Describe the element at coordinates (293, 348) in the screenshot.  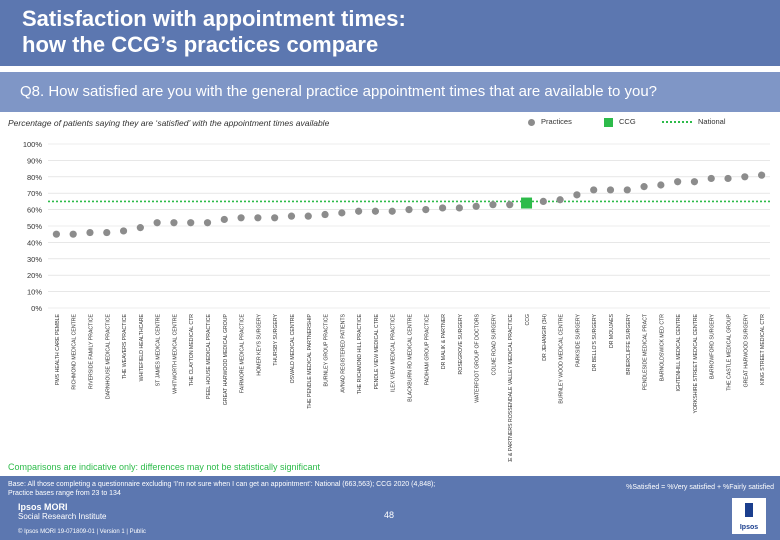
I see `x-tick-label: OSWALD MEDICAL CENTRE` at that location.